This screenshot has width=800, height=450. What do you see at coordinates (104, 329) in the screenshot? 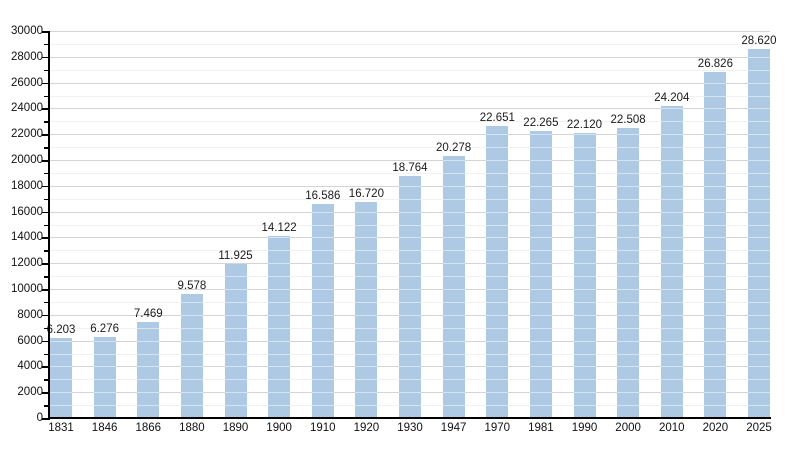
I see `bar-value-label: 6.276` at bounding box center [104, 329].